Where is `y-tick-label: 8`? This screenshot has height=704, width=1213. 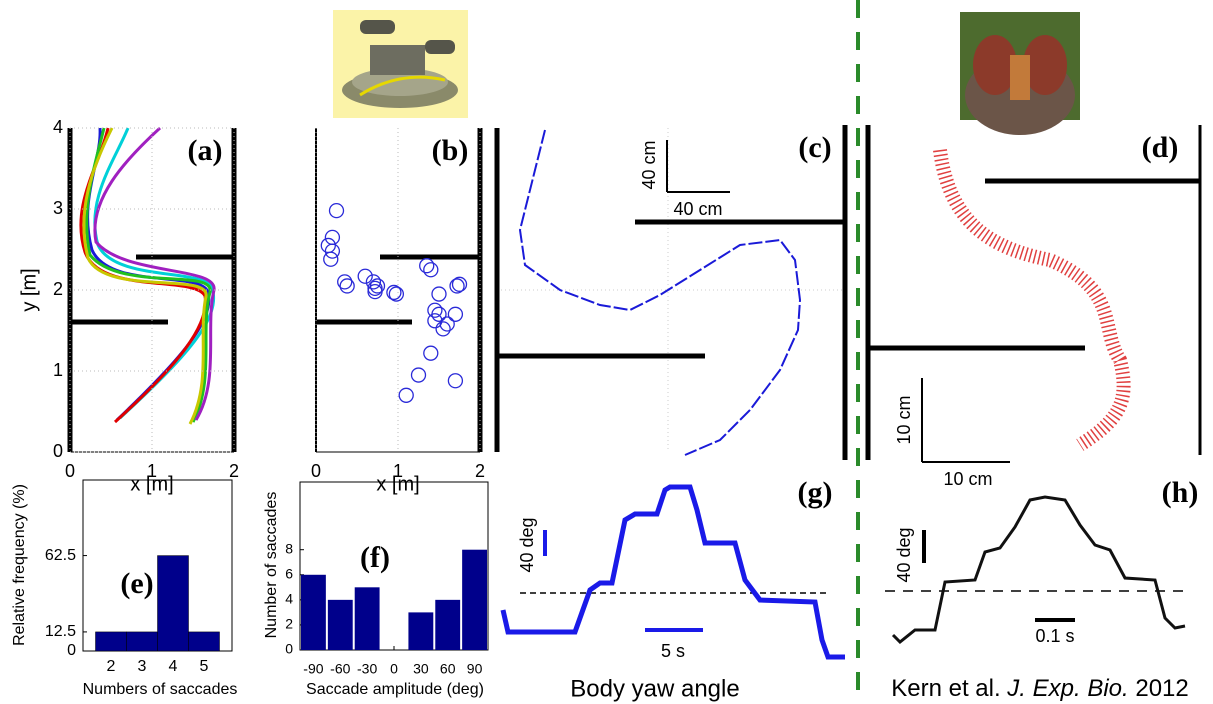
y-tick-label: 8 is located at coordinates (289, 548).